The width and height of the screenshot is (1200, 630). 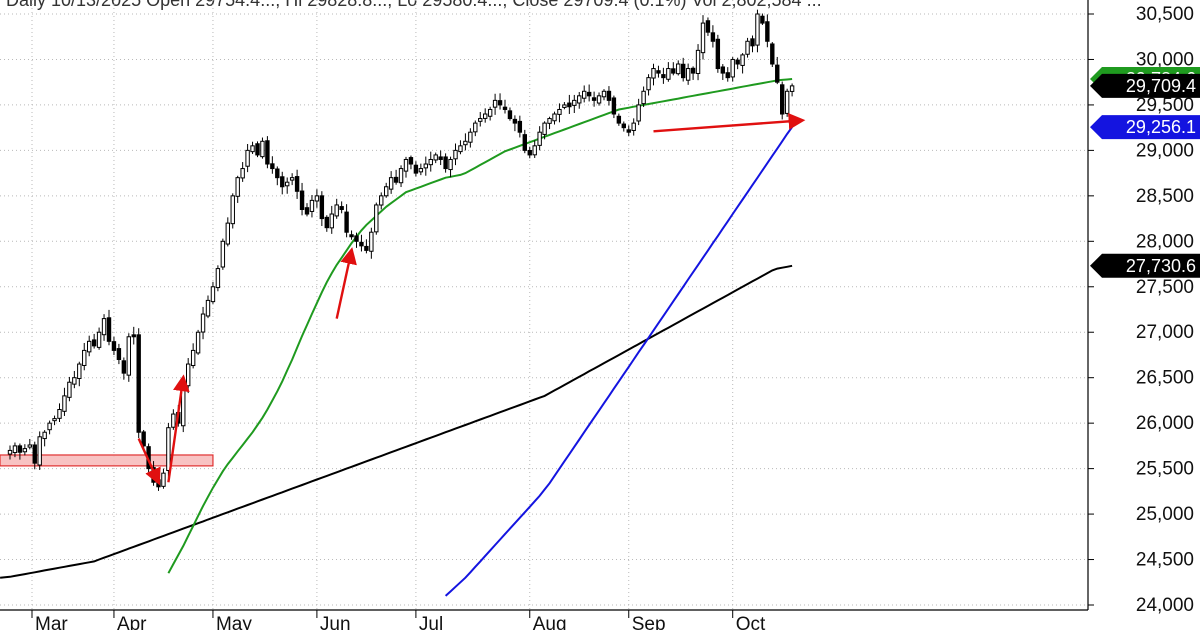 What do you see at coordinates (550, 622) in the screenshot?
I see `month-label: Aug` at bounding box center [550, 622].